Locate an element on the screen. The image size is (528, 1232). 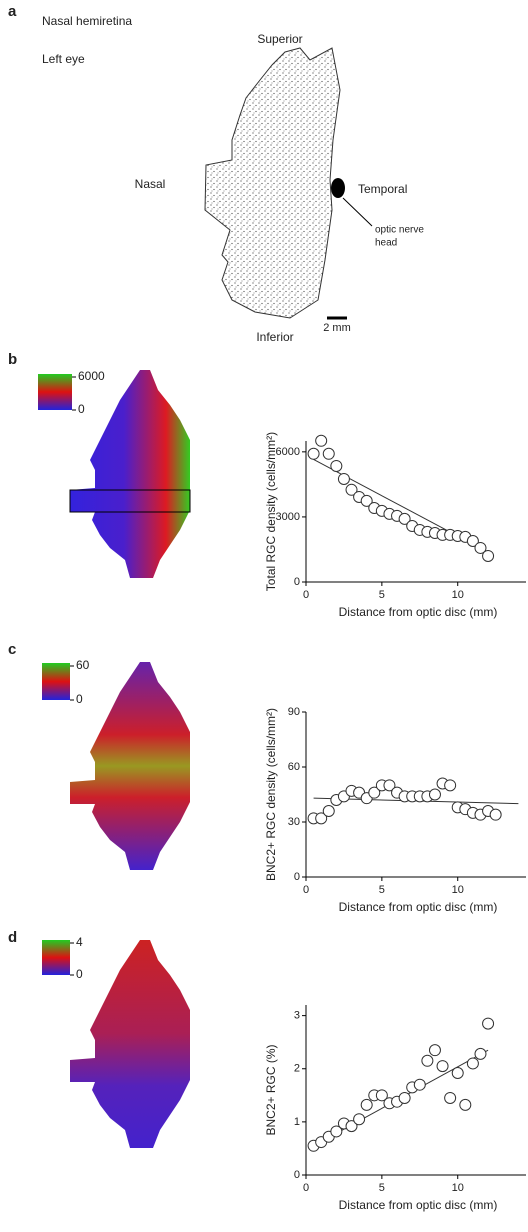
panel-label: a is located at coordinates (12, 11).